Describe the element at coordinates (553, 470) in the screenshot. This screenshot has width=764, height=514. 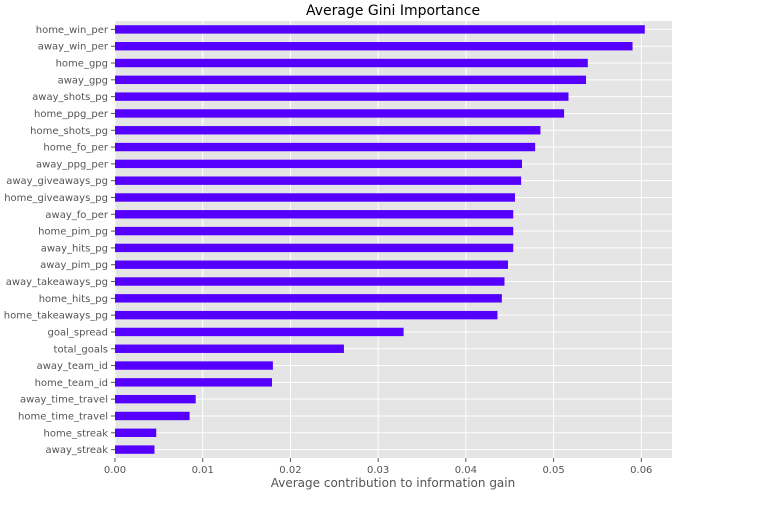
I see `x-tick-label: 0.05` at that location.